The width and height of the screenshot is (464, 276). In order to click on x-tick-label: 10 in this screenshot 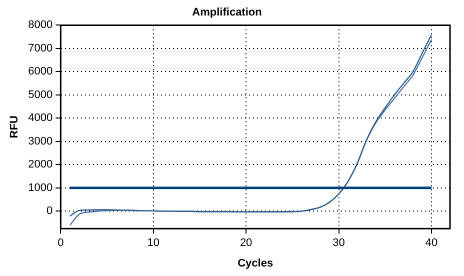, I will do `click(153, 243)`.